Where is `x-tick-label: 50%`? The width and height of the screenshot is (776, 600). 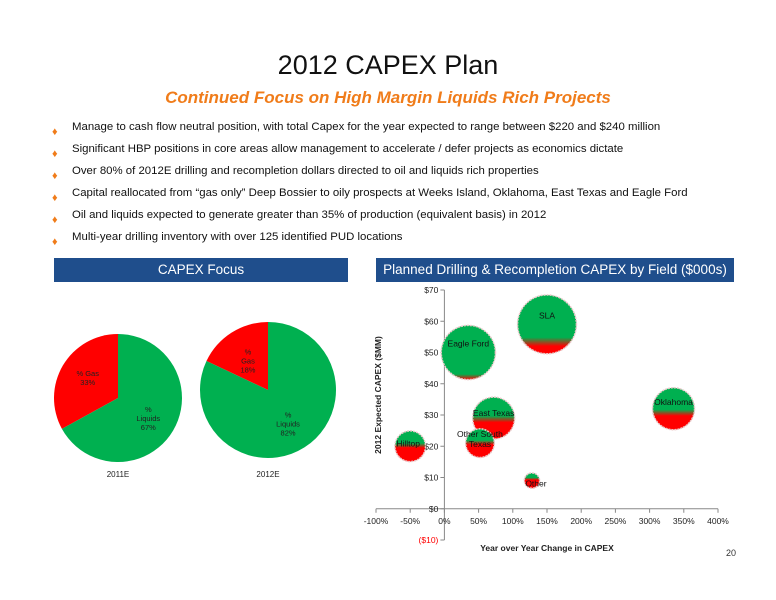
x-tick-label: 50% is located at coordinates (478, 521).